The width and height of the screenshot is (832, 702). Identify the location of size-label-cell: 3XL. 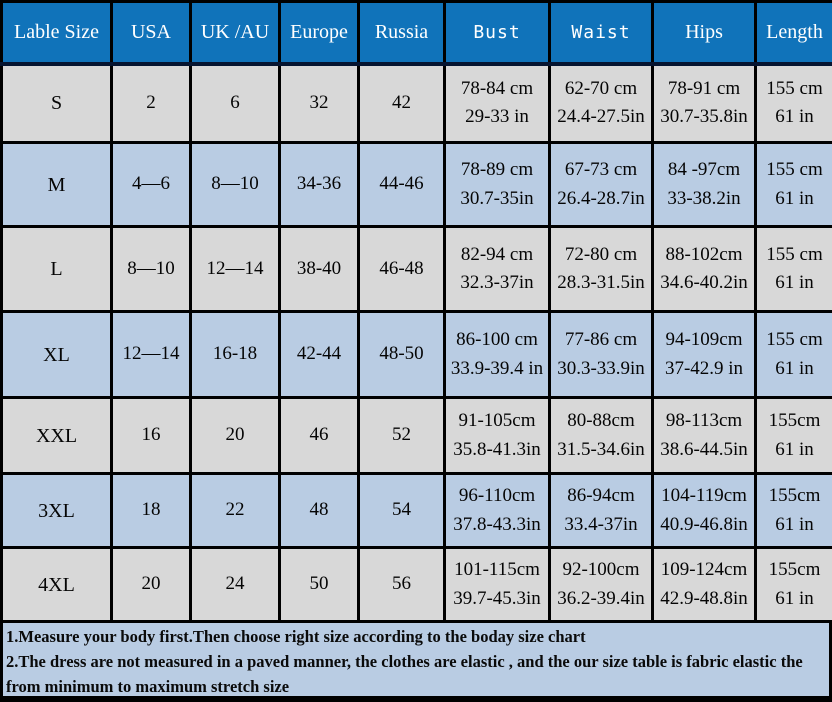
(56, 510).